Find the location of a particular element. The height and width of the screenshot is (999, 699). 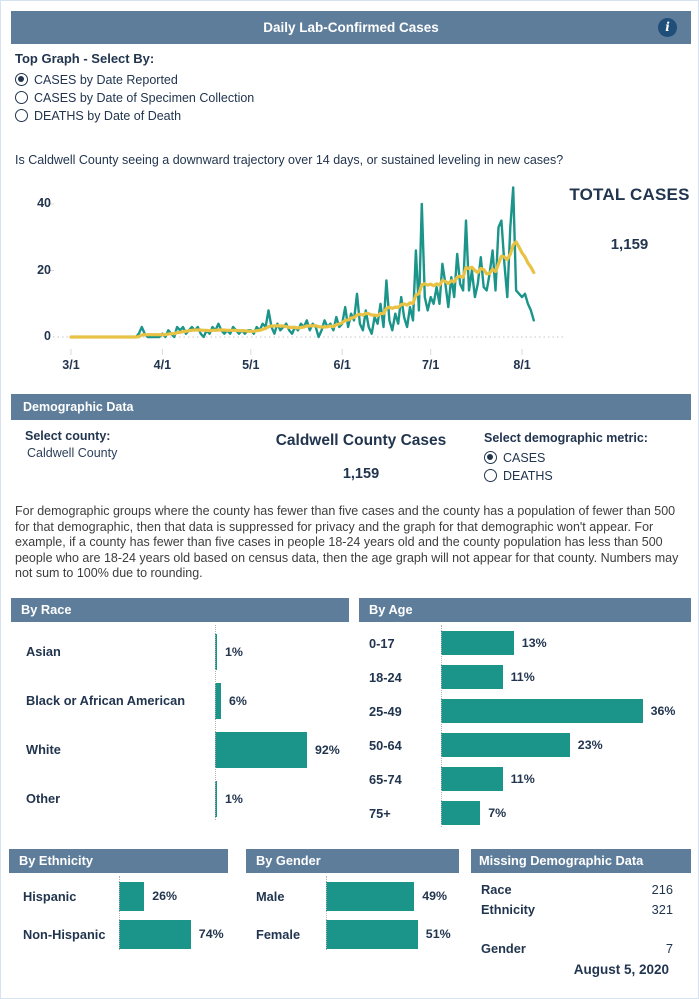

radio-option-label: DEATHS by Date of Death is located at coordinates (108, 115).